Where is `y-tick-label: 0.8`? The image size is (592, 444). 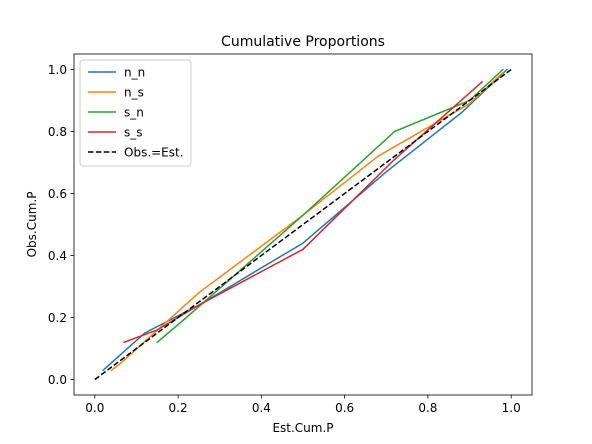
y-tick-label: 0.8 is located at coordinates (57, 132).